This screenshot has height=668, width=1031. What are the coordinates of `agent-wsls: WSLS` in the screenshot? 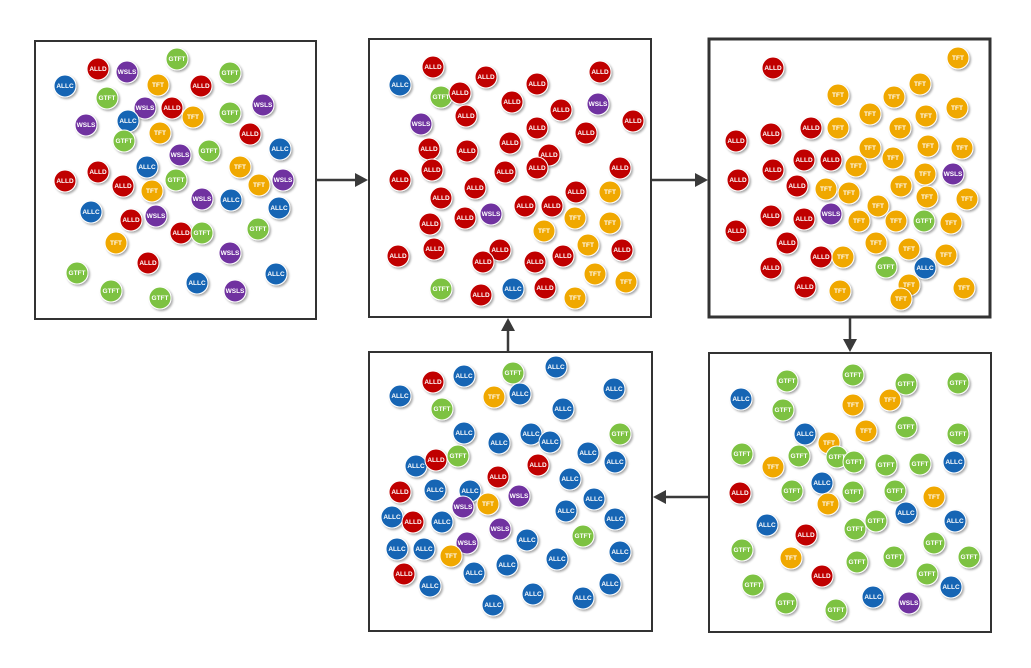 It's located at (263, 105).